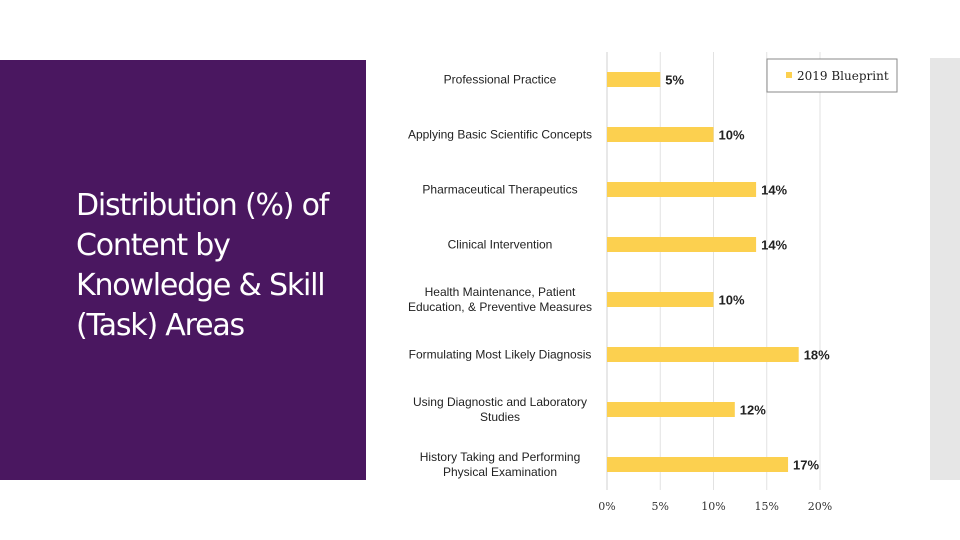  Describe the element at coordinates (660, 506) in the screenshot. I see `x-tick-label: 5%` at that location.